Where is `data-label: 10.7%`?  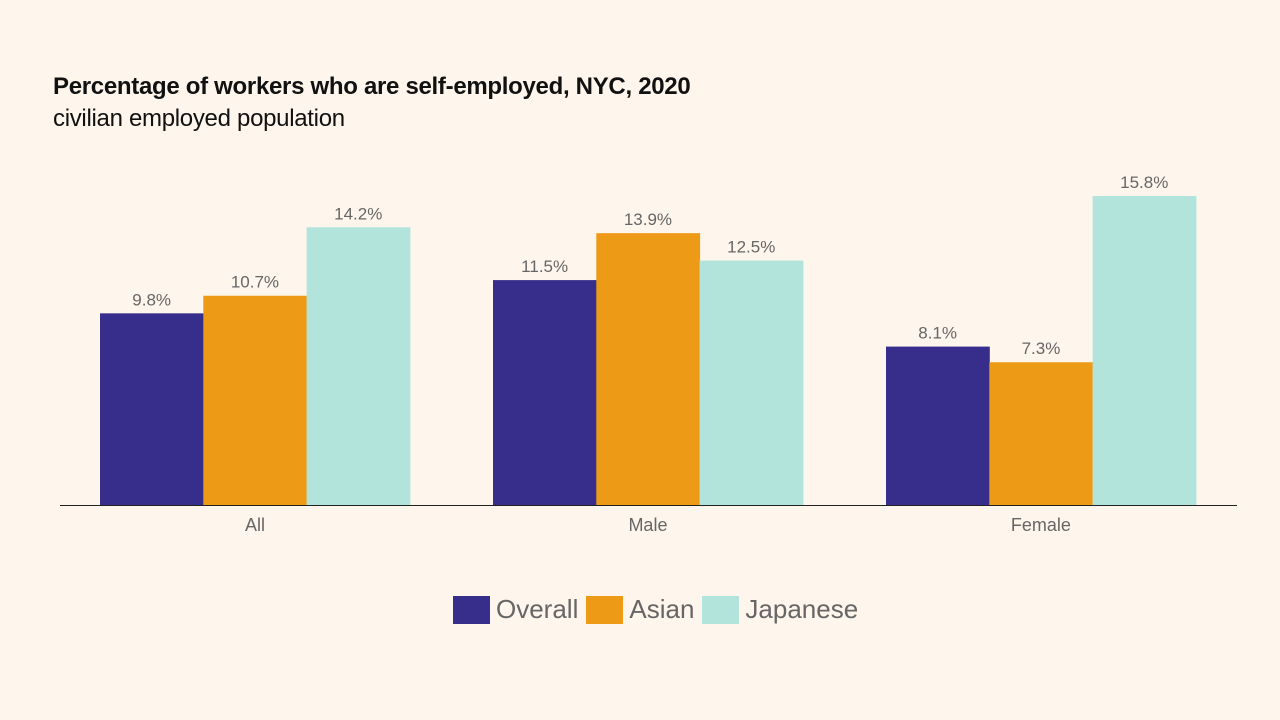 data-label: 10.7% is located at coordinates (255, 282).